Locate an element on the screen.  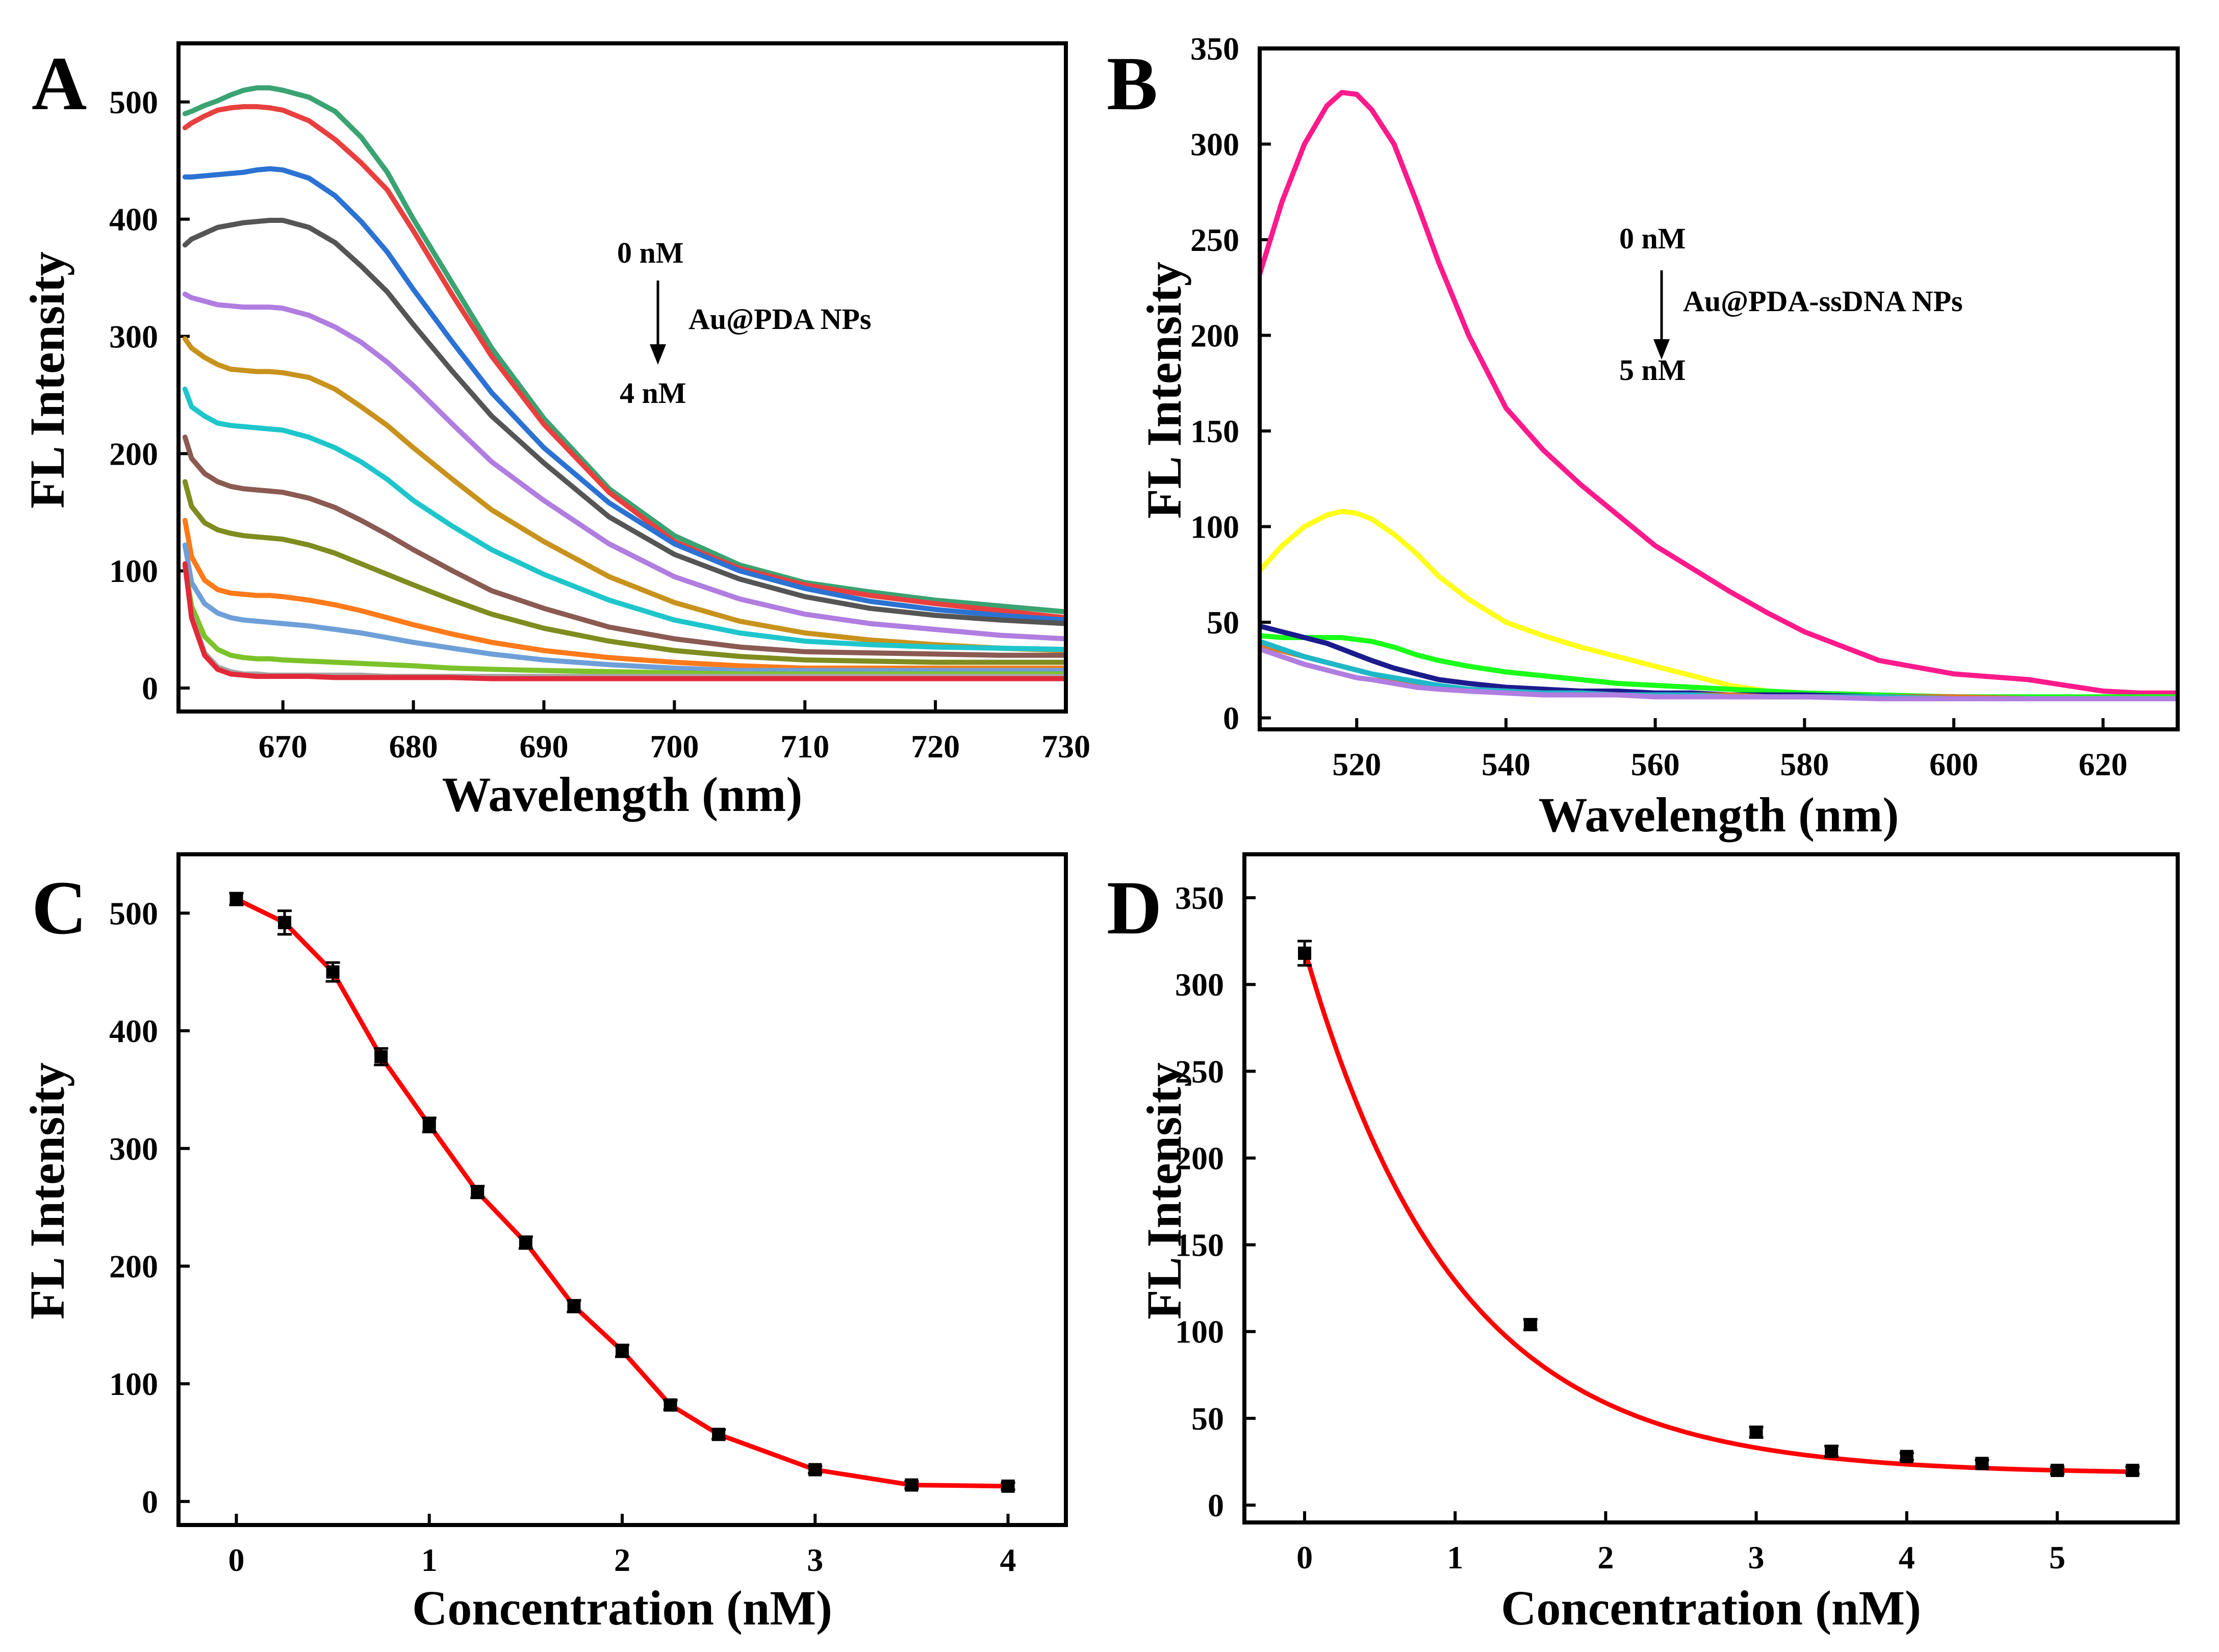
series-line-1-nM is located at coordinates (624, 466).